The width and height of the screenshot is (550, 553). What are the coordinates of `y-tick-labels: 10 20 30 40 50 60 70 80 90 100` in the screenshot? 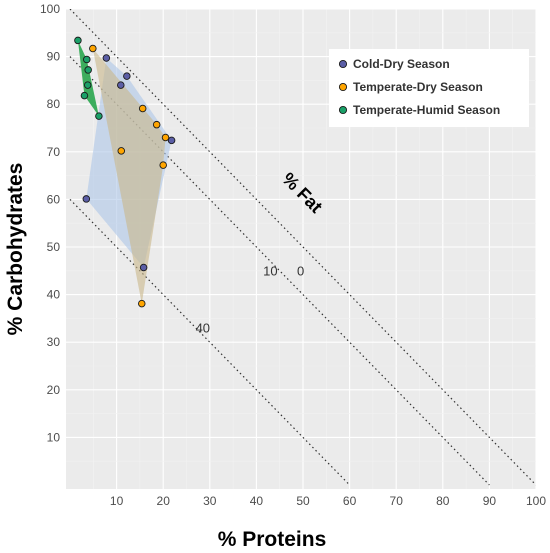 It's located at (50, 223).